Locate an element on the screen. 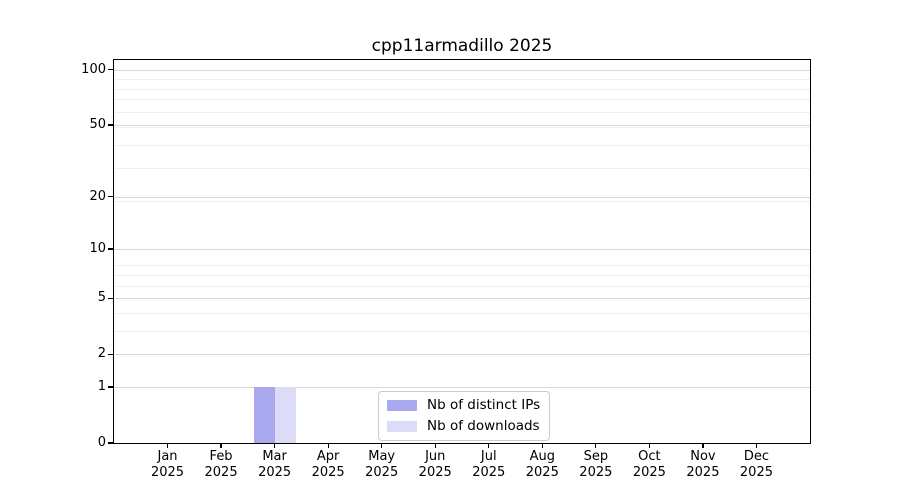 The height and width of the screenshot is (500, 900). x-tick-label: Mar 2025 is located at coordinates (275, 465).